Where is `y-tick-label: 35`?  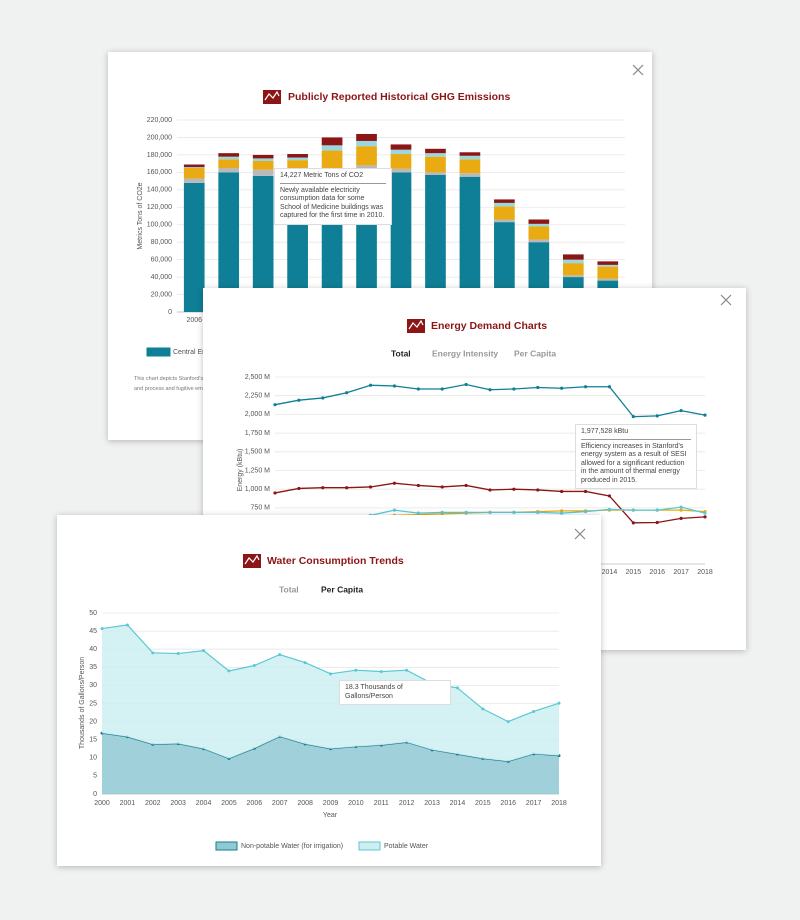
y-tick-label: 35 is located at coordinates (93, 667).